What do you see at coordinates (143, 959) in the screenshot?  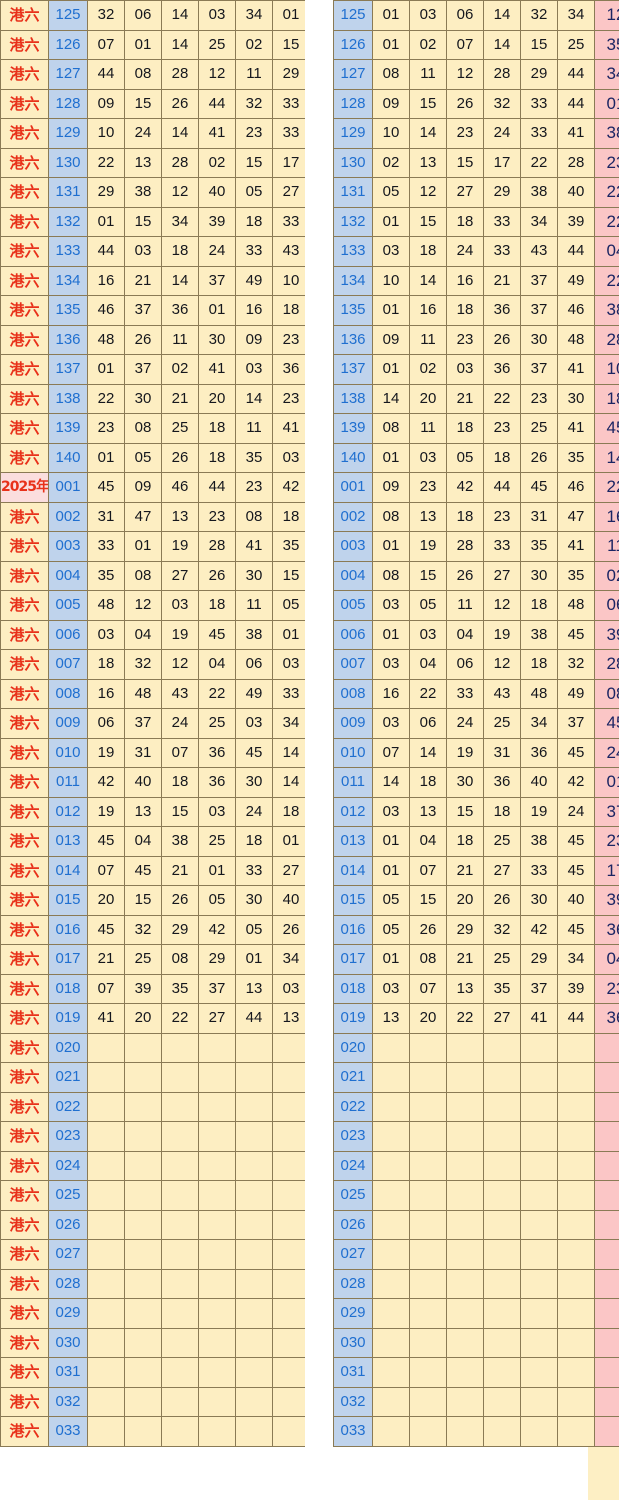 I see `draw-number-cell: 25` at bounding box center [143, 959].